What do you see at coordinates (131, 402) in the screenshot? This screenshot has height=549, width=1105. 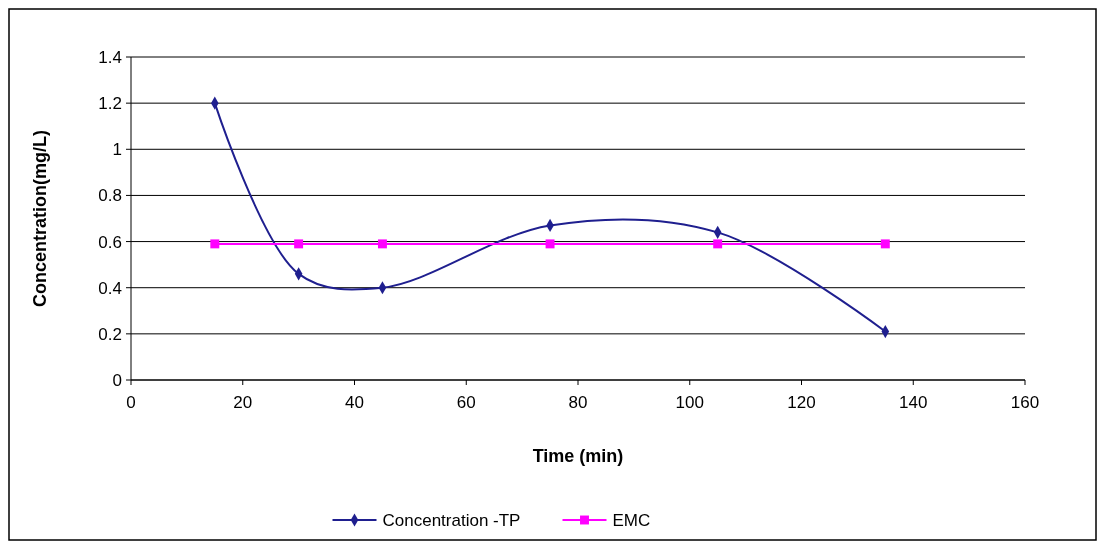 I see `x-tick-label: 0` at bounding box center [131, 402].